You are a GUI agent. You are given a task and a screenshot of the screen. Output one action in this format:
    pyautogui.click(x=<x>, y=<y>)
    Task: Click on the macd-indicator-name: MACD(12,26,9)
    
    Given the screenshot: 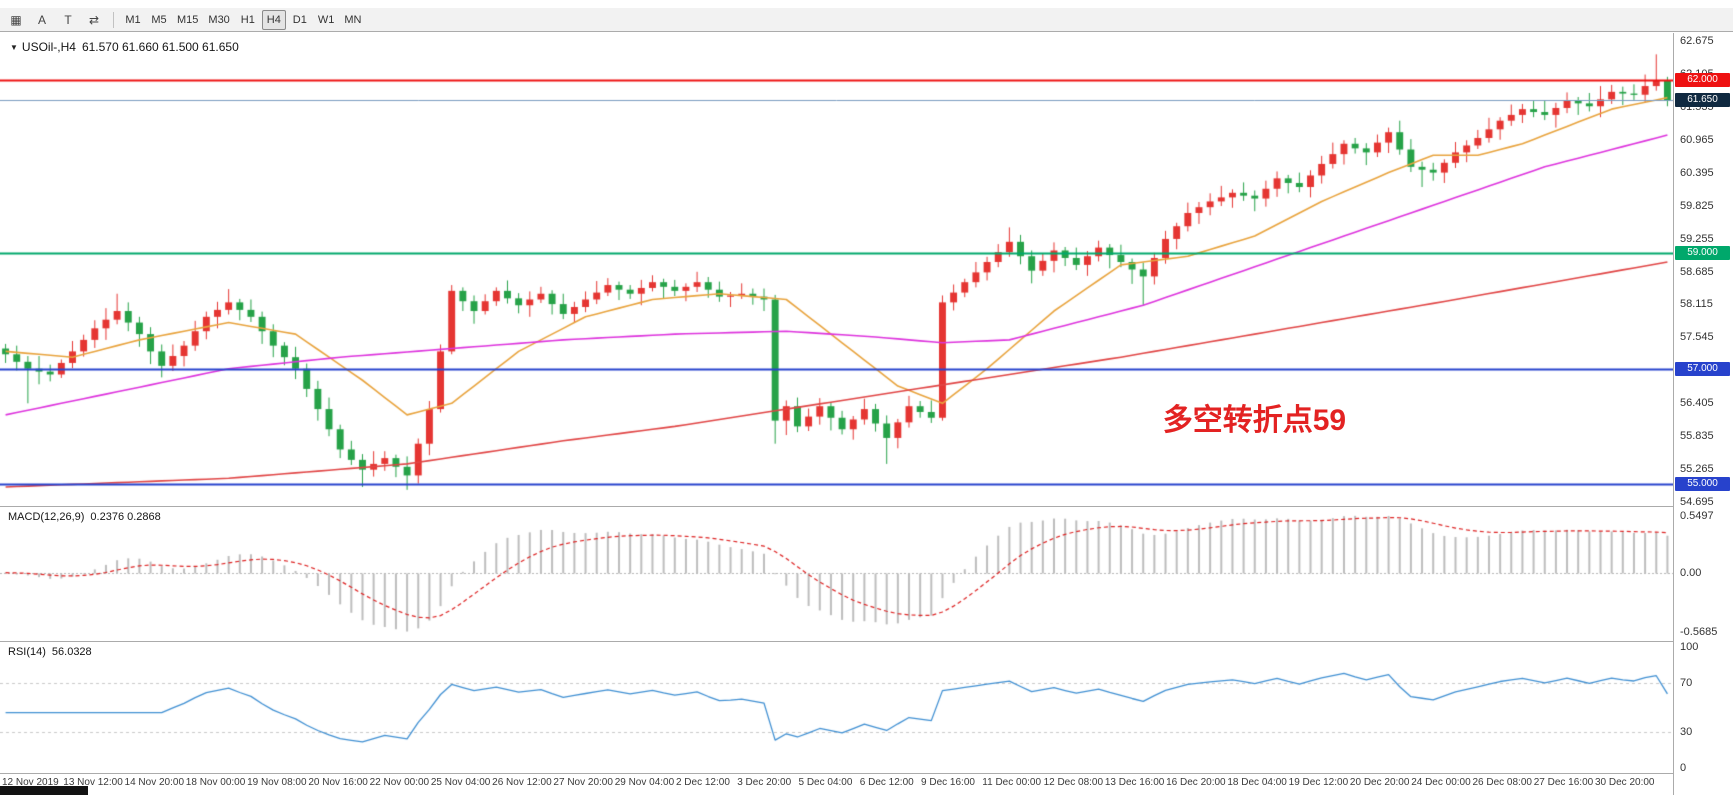 What is the action you would take?
    pyautogui.click(x=46, y=517)
    